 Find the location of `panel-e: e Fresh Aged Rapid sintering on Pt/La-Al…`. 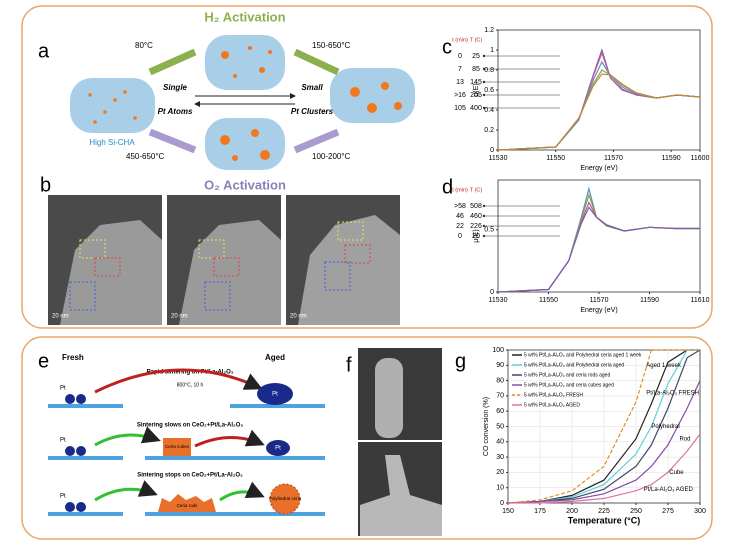

panel-e: e Fresh Aged Rapid sintering on Pt/La-Al… is located at coordinates (181, 433).